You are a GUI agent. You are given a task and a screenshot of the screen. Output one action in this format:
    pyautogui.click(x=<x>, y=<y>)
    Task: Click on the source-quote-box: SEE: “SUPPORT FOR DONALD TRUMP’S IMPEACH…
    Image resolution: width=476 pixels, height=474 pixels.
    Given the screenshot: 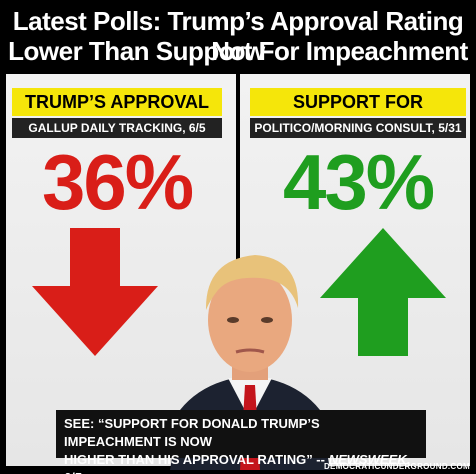 What is the action you would take?
    pyautogui.click(x=241, y=442)
    